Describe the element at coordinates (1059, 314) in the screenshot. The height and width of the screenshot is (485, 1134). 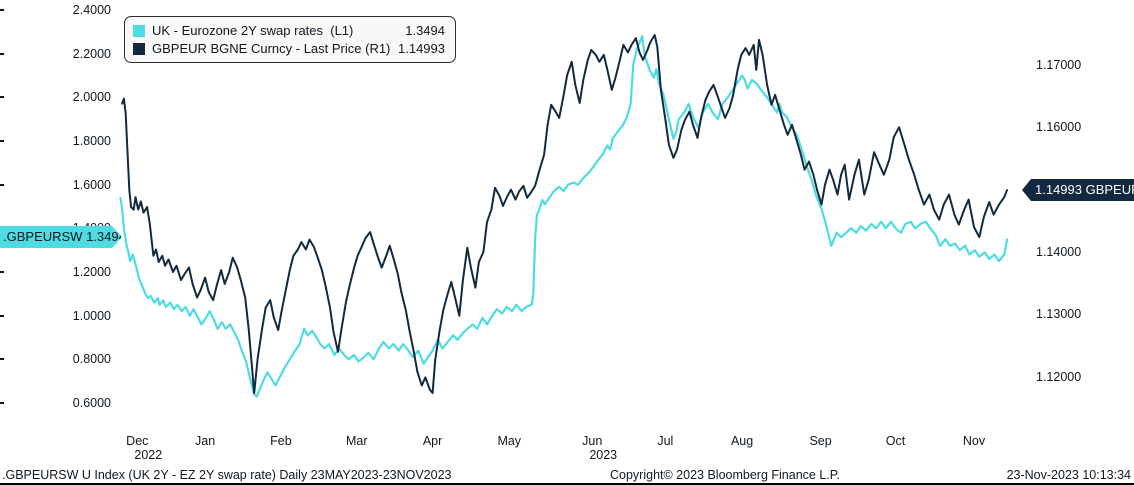
I see `right-axis-tick-label: 1.13000` at that location.